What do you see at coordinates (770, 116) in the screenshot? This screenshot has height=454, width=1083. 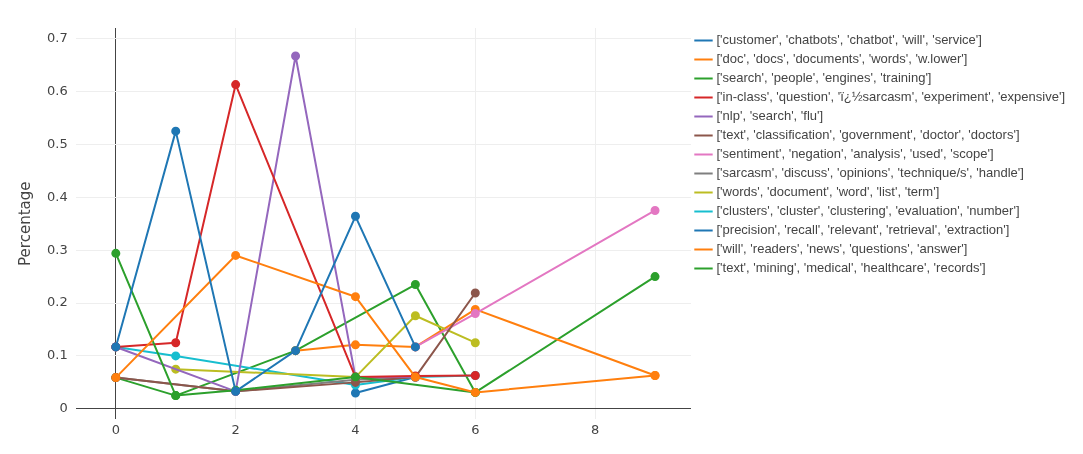 I see `legend-label: ['nlp', 'search', 'flu']` at bounding box center [770, 116].